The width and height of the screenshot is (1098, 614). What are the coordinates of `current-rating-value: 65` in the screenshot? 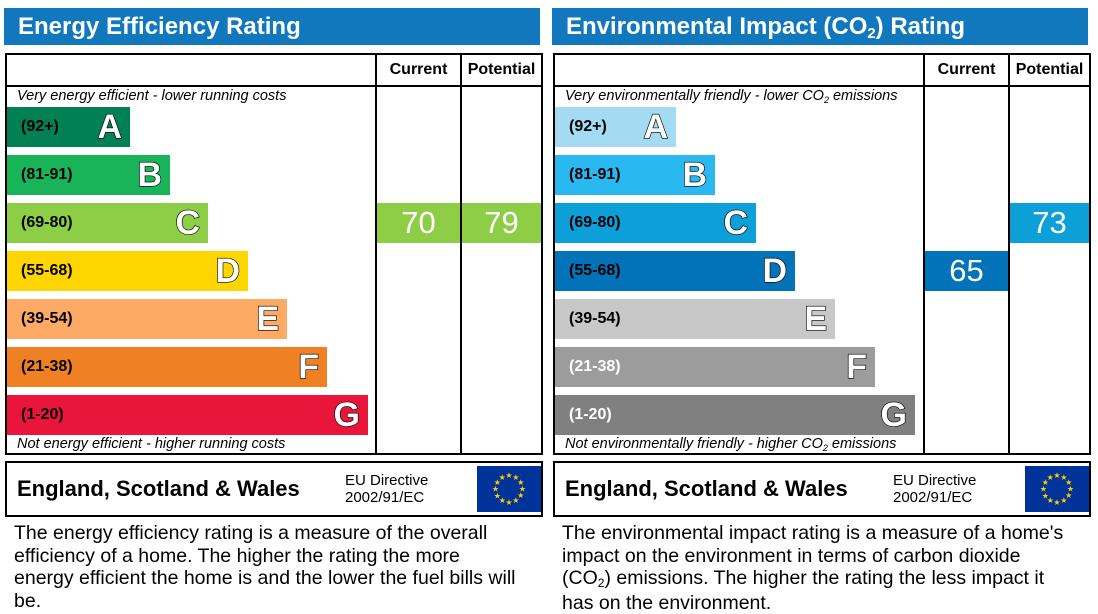 It's located at (966, 271).